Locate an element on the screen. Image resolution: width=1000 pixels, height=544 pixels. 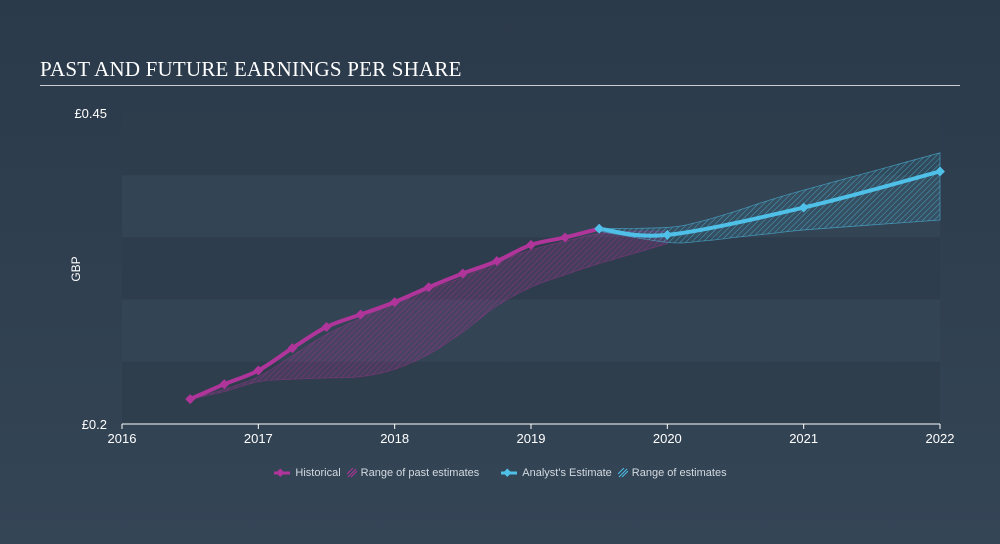
legend-future-range: Range of estimates is located at coordinates (672, 473).